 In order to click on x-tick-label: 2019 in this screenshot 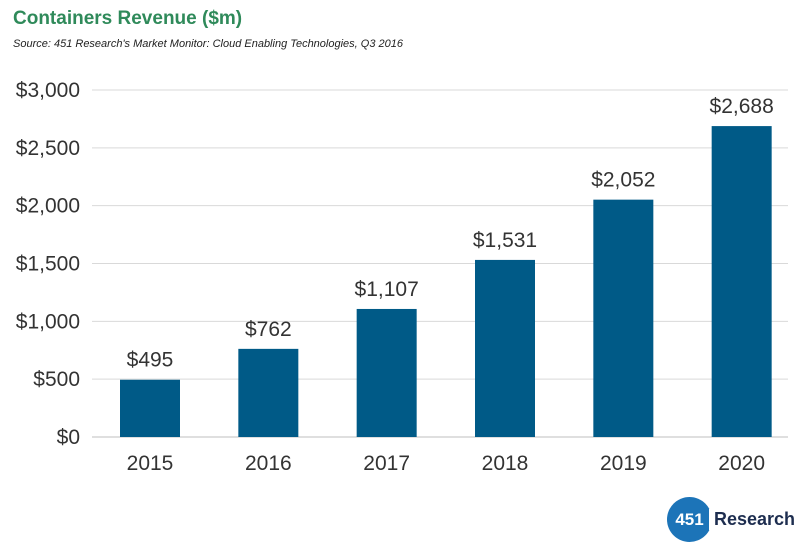, I will do `click(623, 463)`.